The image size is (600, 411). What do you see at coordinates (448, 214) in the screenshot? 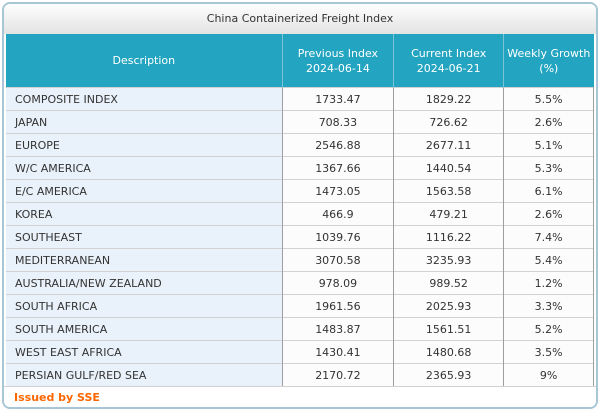
I see `cell-current-index: 479.21` at bounding box center [448, 214].